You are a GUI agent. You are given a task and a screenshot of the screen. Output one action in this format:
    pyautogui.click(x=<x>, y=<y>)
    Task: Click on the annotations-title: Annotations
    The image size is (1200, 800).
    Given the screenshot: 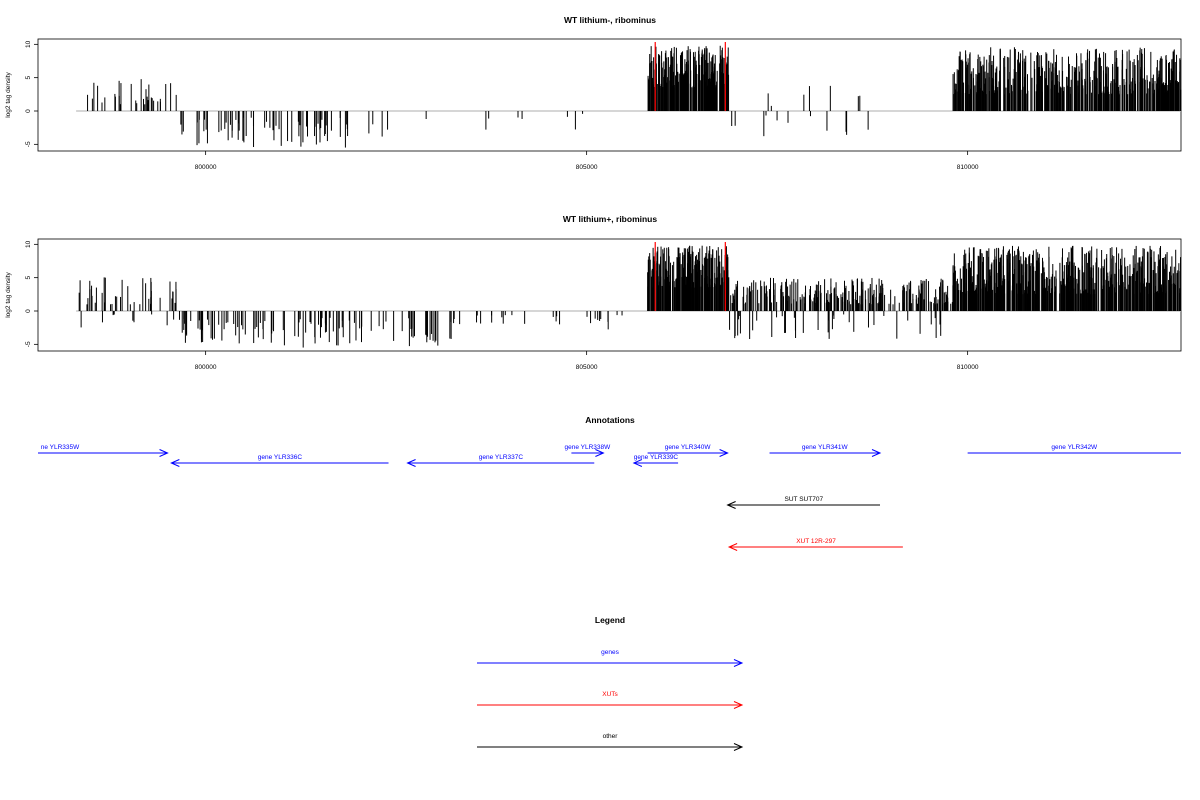 What is the action you would take?
    pyautogui.click(x=610, y=420)
    